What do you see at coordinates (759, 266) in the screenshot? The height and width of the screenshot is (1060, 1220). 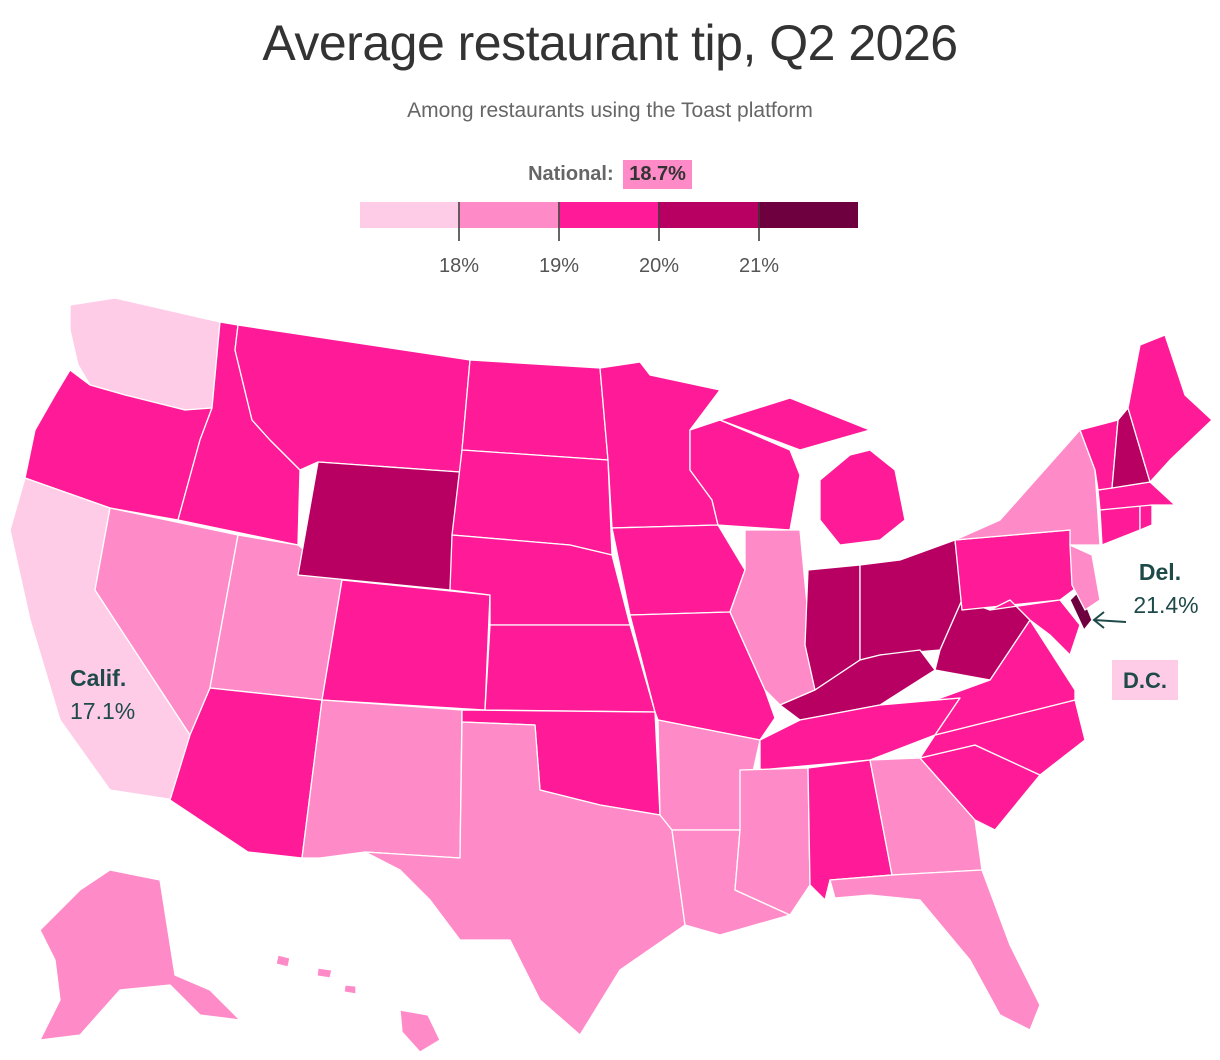 I see `legend-tick-label-21: 21%` at bounding box center [759, 266].